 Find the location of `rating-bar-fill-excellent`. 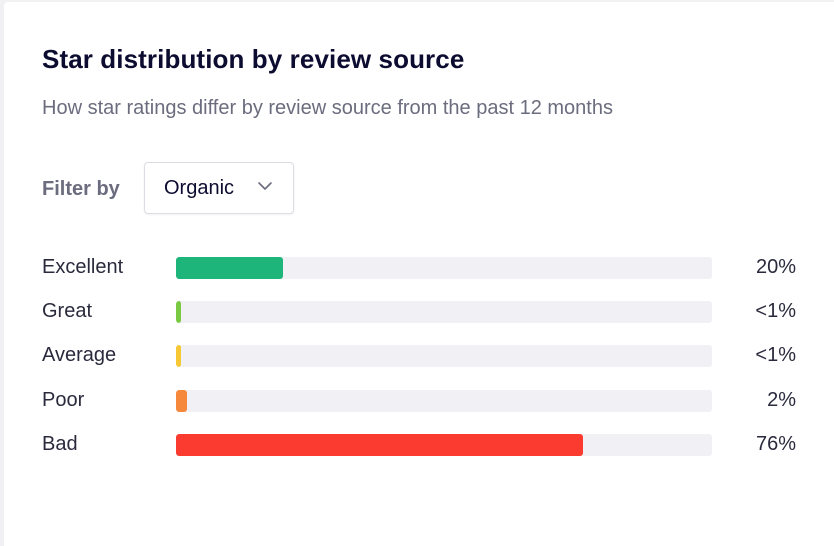

rating-bar-fill-excellent is located at coordinates (229, 268).